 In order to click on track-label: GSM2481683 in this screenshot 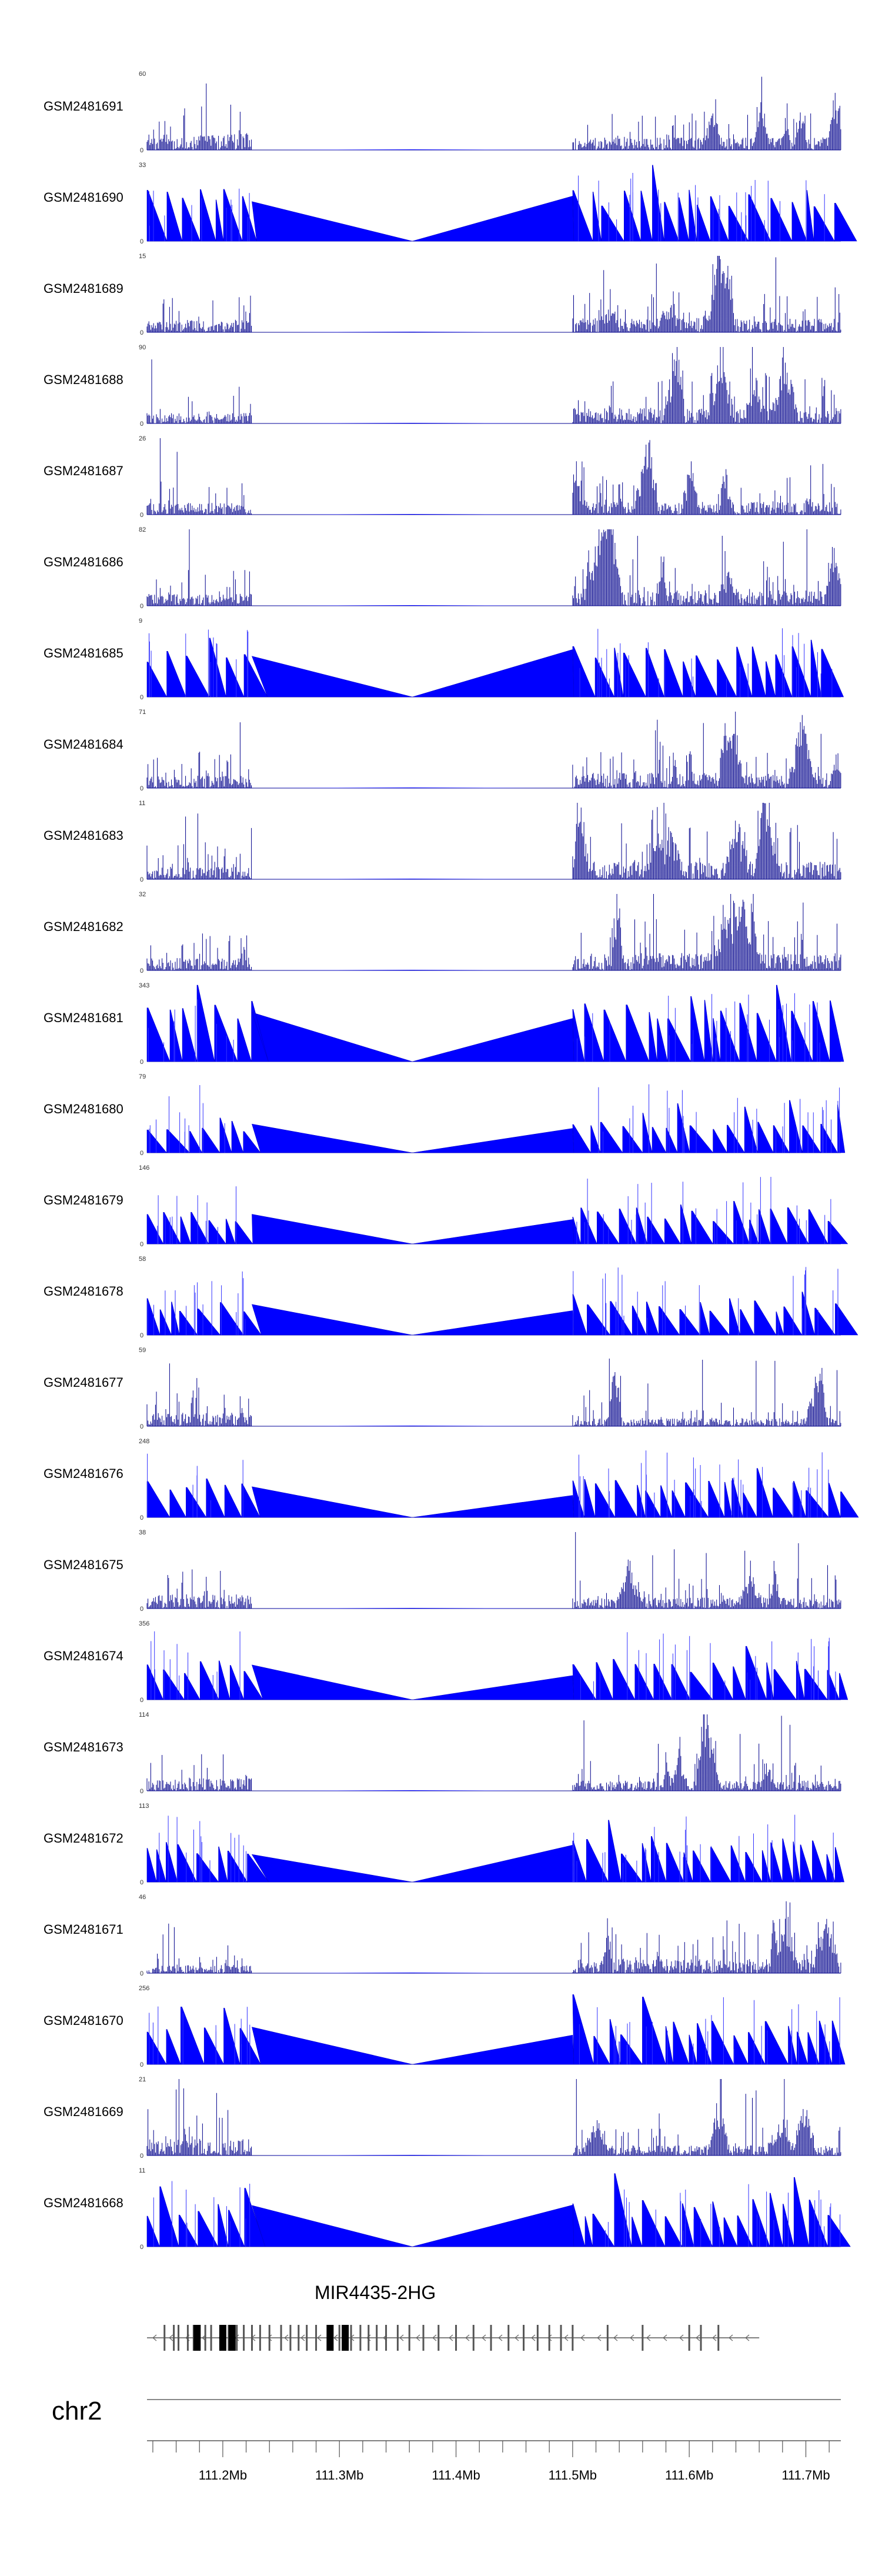, I will do `click(83, 835)`.